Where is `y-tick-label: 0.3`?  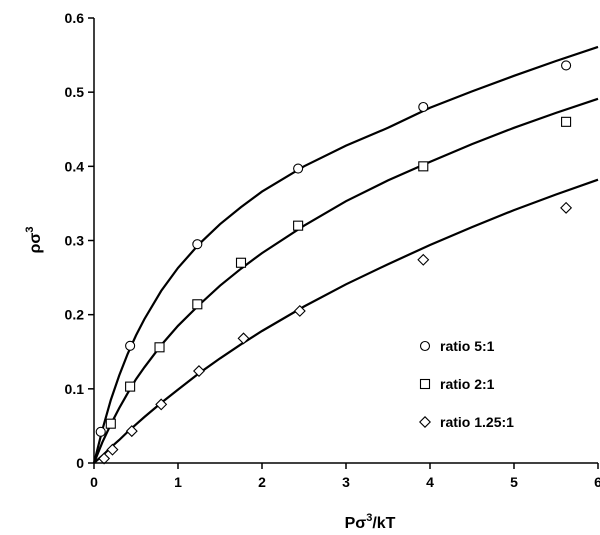 y-tick-label: 0.3 is located at coordinates (75, 241).